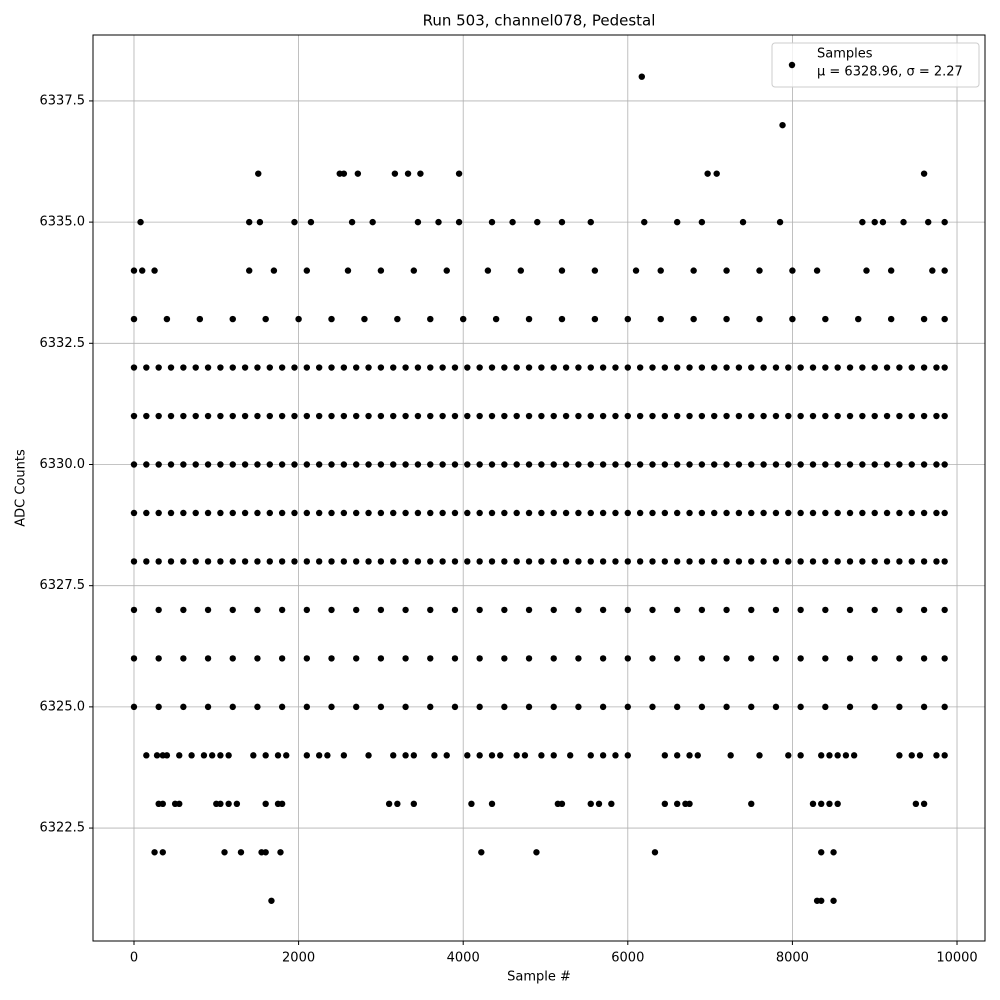 Image resolution: width=1000 pixels, height=1000 pixels. Describe the element at coordinates (627, 958) in the screenshot. I see `x-tick-label: 6000` at that location.